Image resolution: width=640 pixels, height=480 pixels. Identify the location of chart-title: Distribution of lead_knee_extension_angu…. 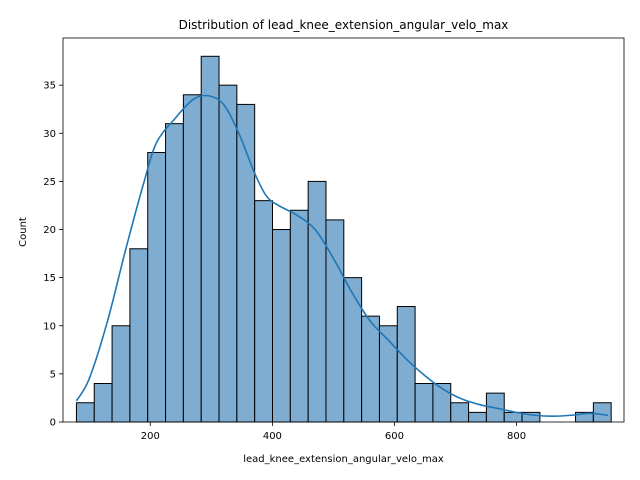
(344, 25).